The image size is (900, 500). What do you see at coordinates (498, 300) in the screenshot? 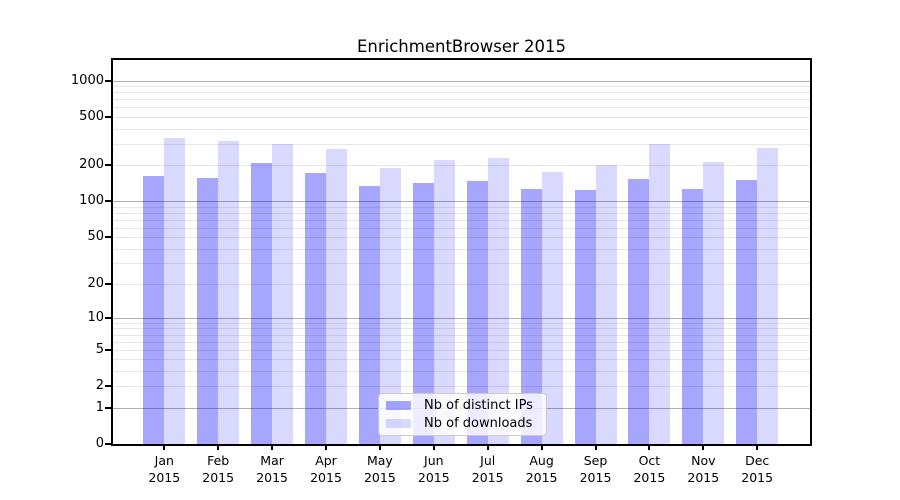
I see `bar-downloads-jul` at bounding box center [498, 300].